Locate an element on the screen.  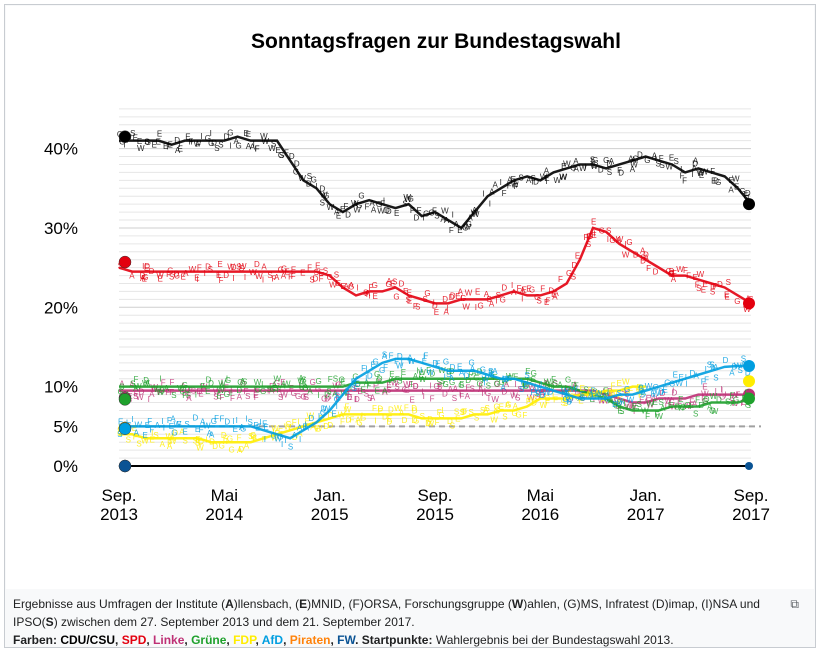
x-tick-label: 2015 is located at coordinates (435, 514).